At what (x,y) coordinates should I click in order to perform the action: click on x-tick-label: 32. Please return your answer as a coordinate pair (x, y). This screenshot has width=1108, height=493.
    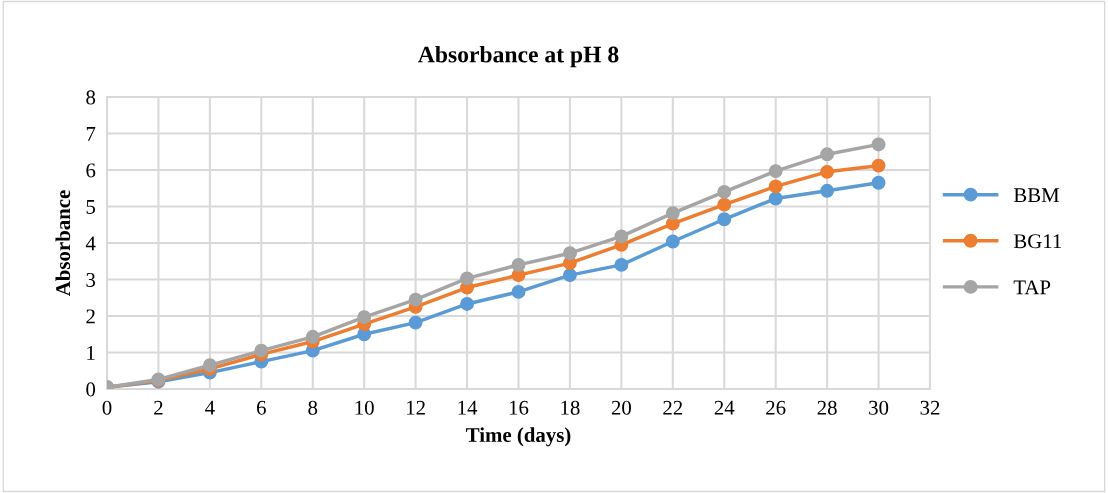
    Looking at the image, I should click on (930, 407).